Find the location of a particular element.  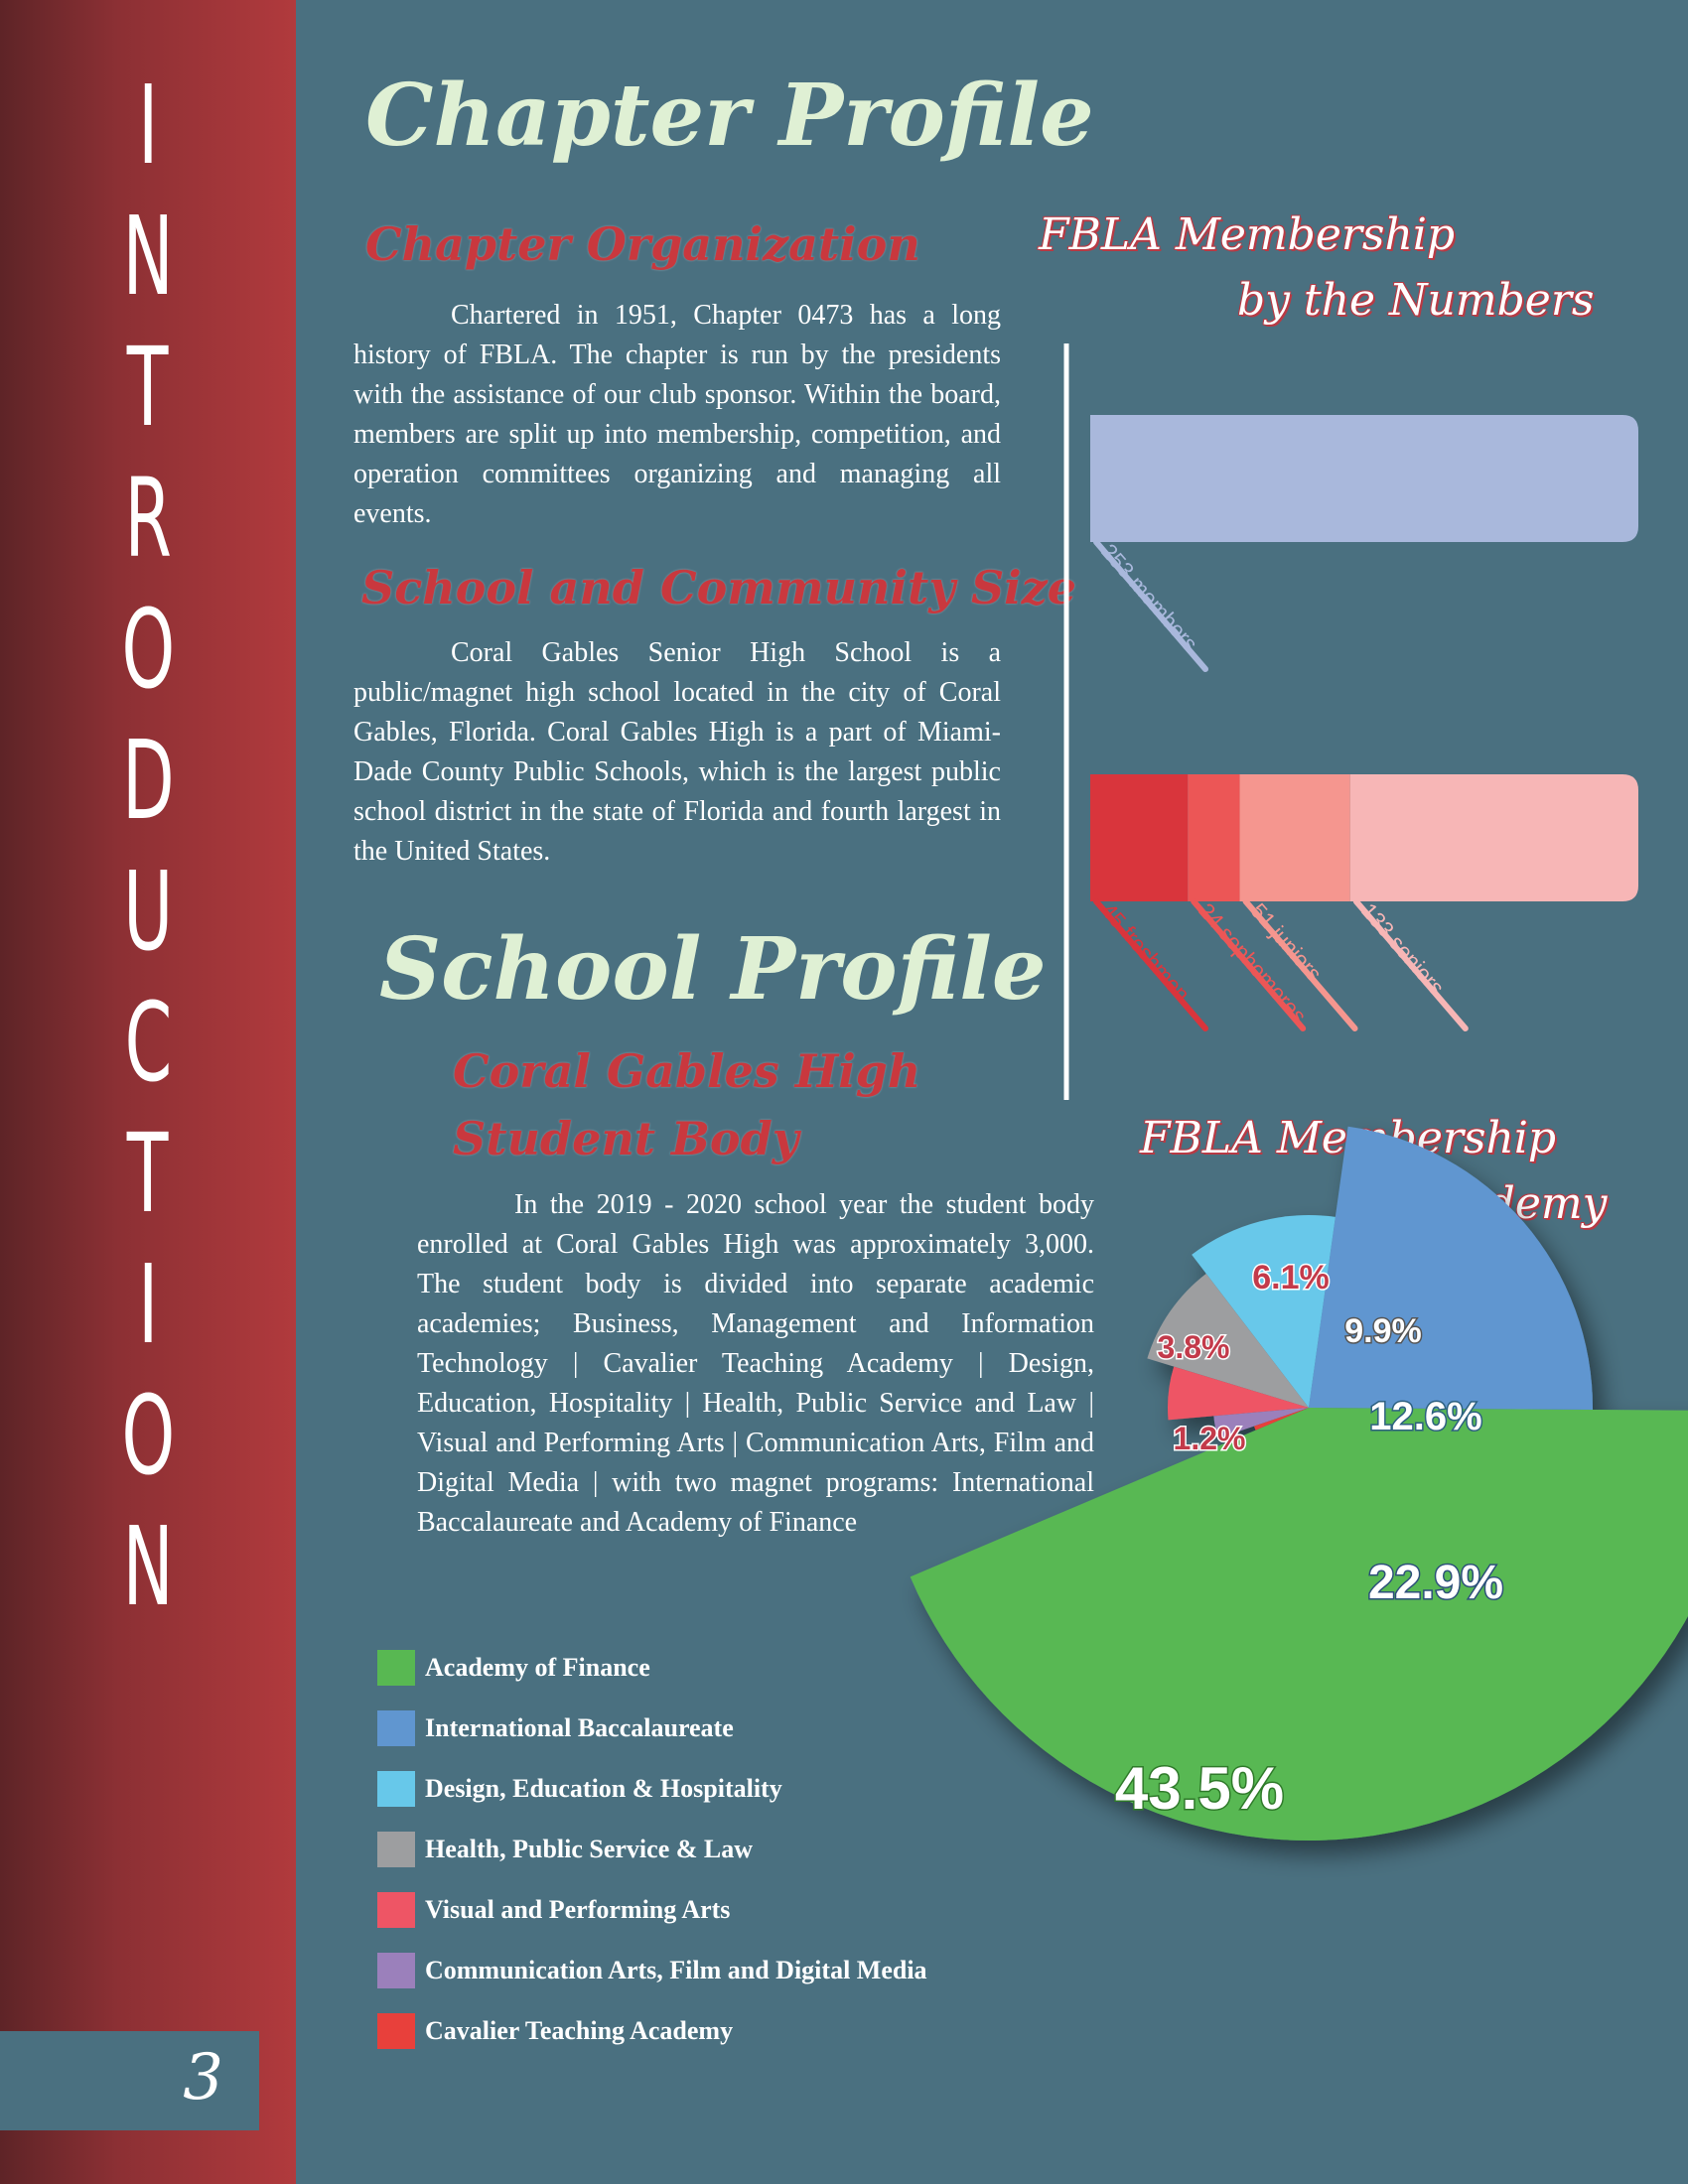

legend-item: International Baccalaureate is located at coordinates (555, 1728).